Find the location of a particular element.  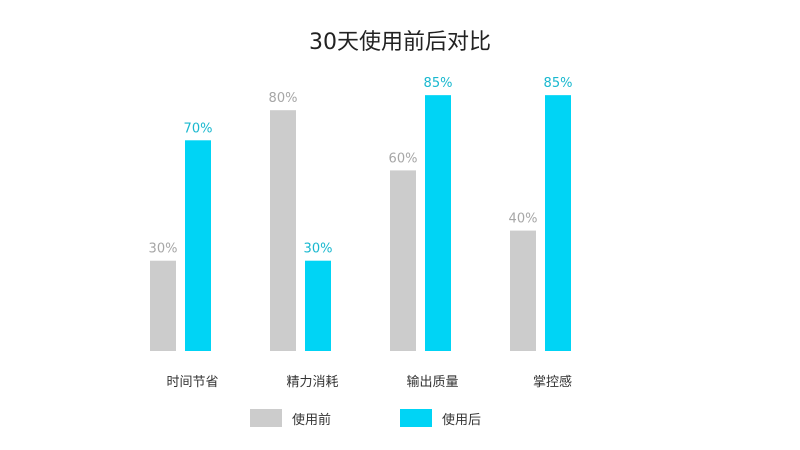

data-label-before-4: 40% is located at coordinates (523, 219).